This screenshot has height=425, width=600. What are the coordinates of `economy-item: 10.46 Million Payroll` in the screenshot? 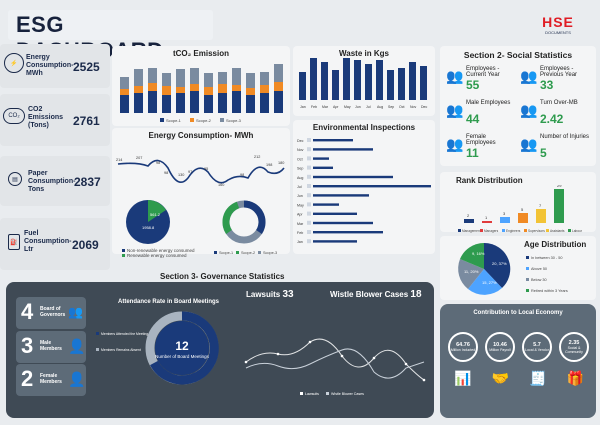 It's located at (500, 347).